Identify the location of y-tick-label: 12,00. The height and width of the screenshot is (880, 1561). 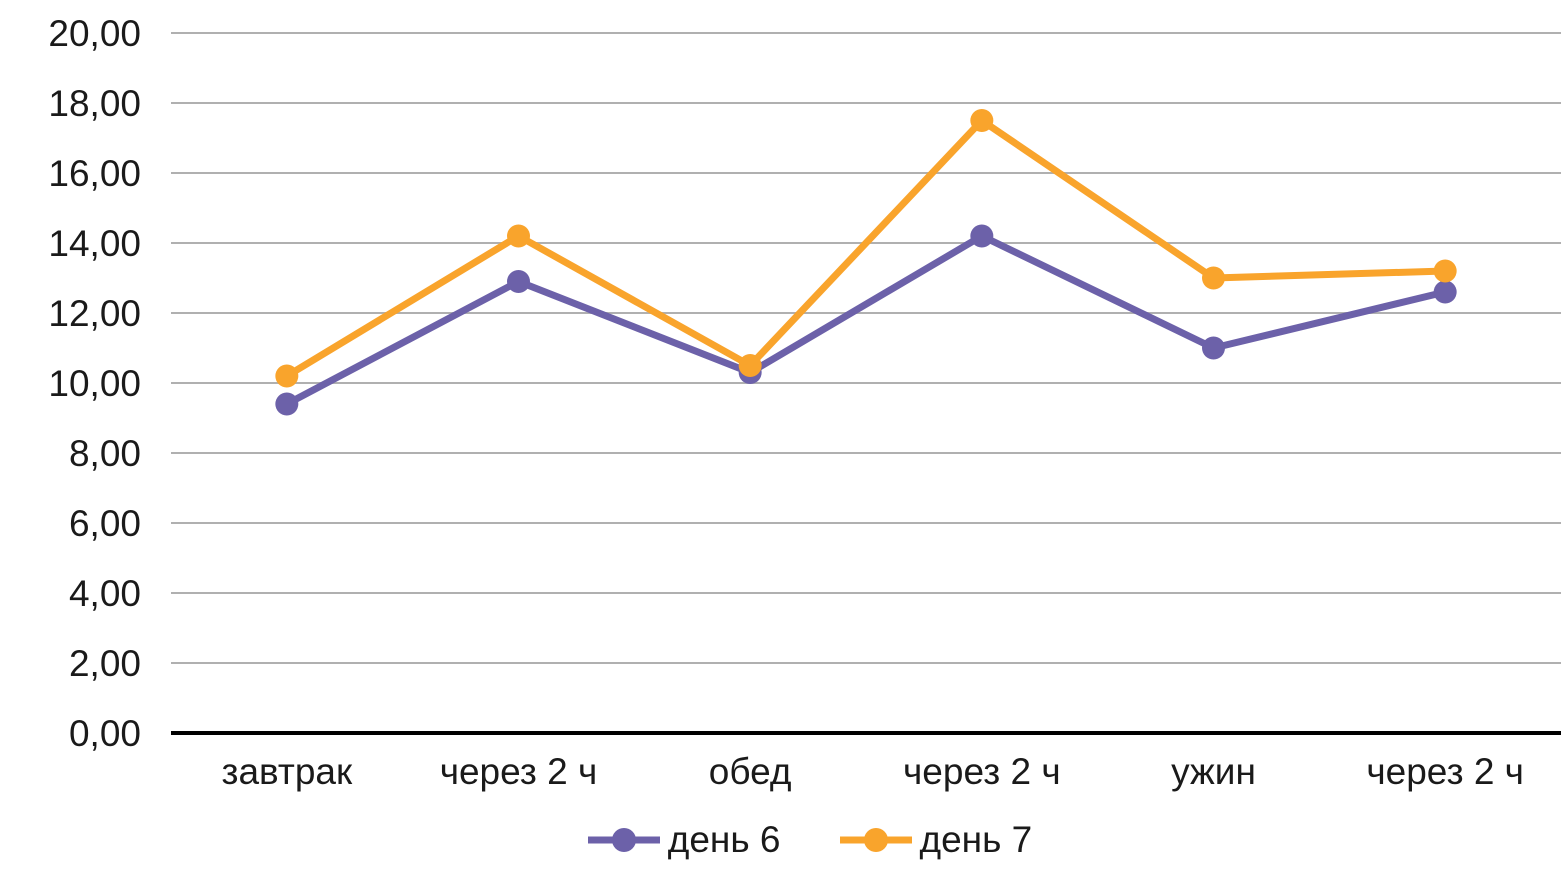
(94, 313).